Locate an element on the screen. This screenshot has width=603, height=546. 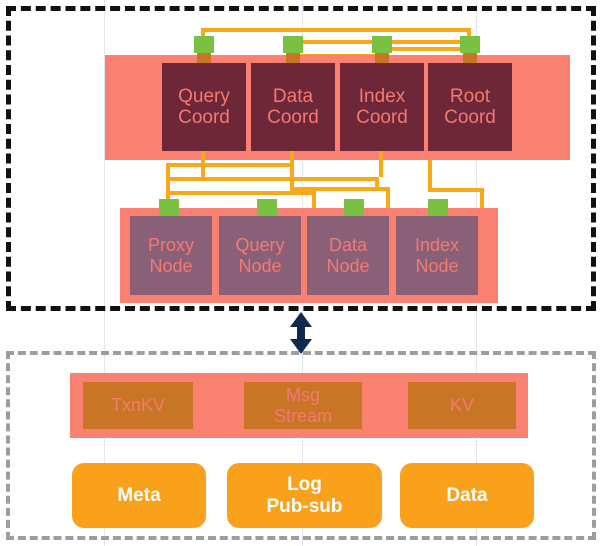
bidirectional-arrow-icon is located at coordinates (301, 333).